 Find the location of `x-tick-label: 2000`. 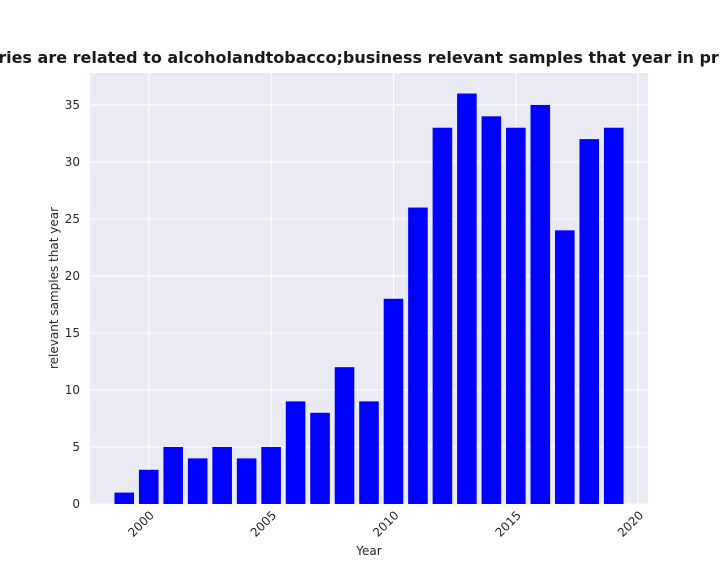

x-tick-label: 2000 is located at coordinates (140, 523).